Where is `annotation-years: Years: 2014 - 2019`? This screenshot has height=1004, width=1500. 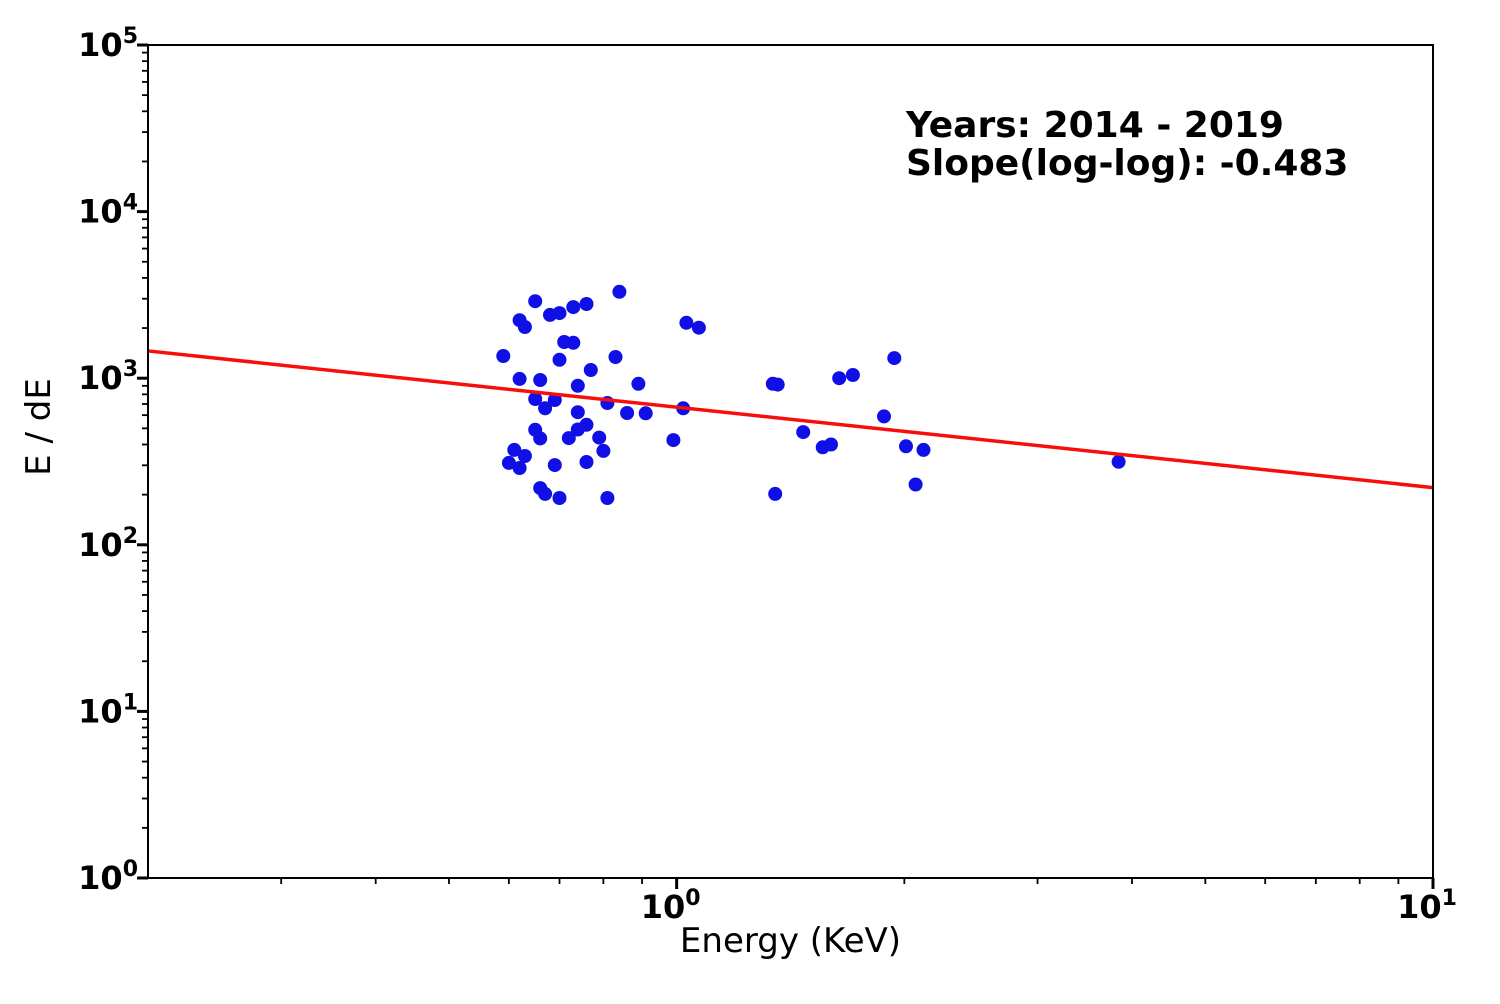 annotation-years: Years: 2014 - 2019 is located at coordinates (1094, 125).